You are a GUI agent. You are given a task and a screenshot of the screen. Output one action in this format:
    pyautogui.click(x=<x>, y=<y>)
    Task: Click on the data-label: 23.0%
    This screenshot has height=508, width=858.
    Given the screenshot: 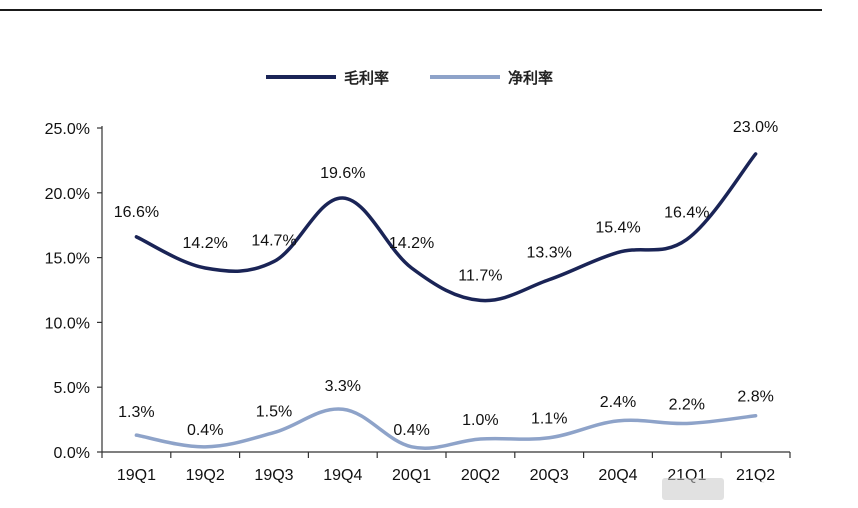 What is the action you would take?
    pyautogui.click(x=755, y=127)
    